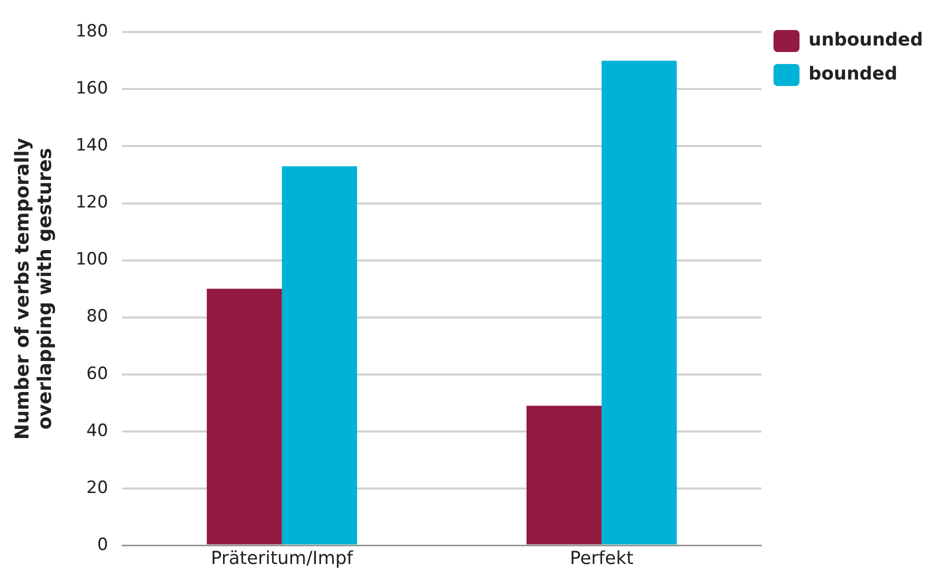 This screenshot has width=947, height=583. What do you see at coordinates (97, 316) in the screenshot?
I see `y-tick-label: 80` at bounding box center [97, 316].